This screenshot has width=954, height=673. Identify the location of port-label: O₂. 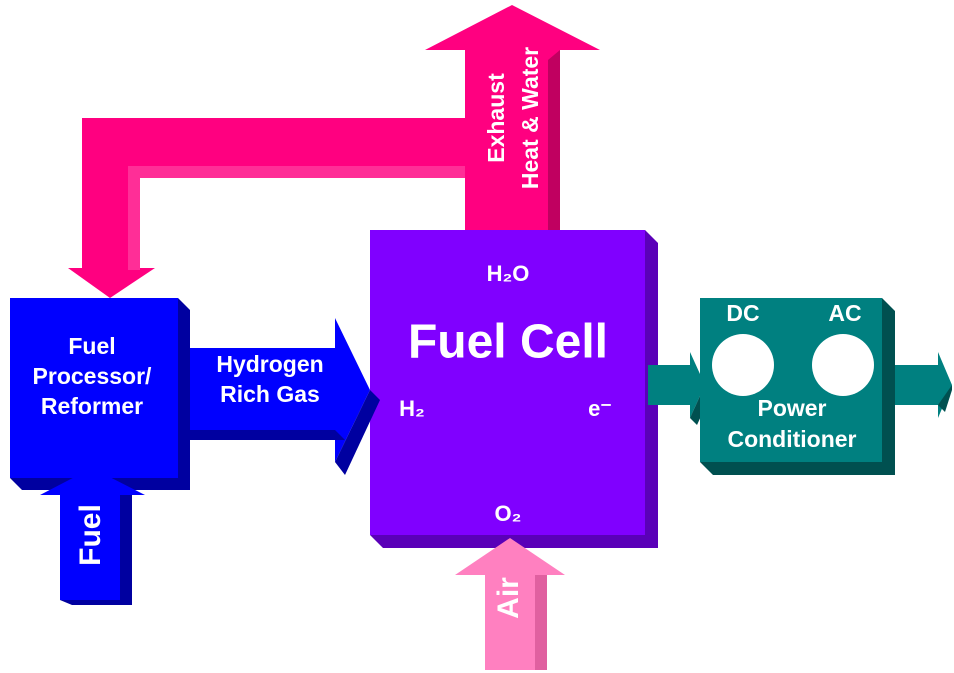
(508, 513).